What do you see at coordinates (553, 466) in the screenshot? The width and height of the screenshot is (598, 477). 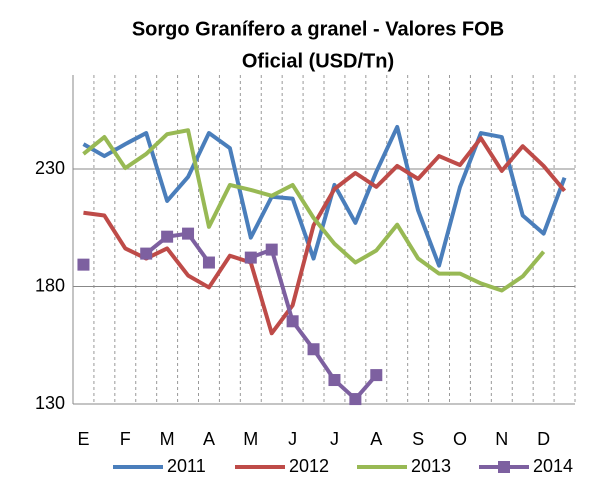 I see `legend-label: 2014` at bounding box center [553, 466].